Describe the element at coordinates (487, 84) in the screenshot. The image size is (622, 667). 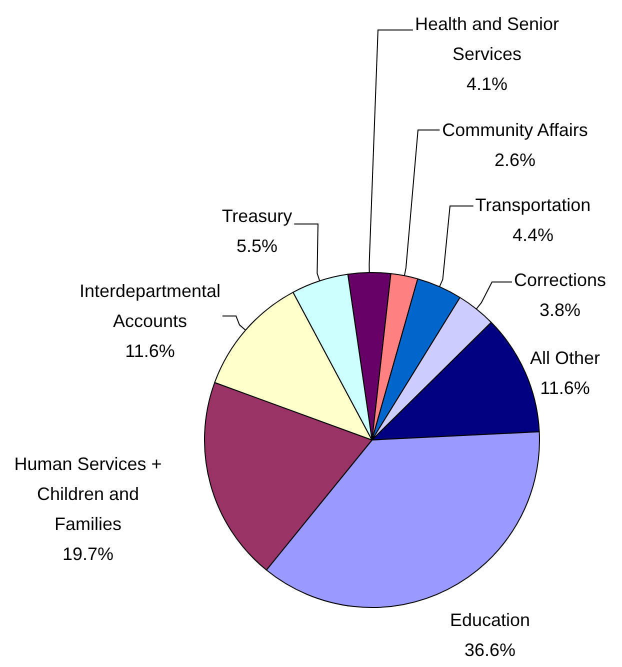
I see `data-label: 4.1%` at that location.